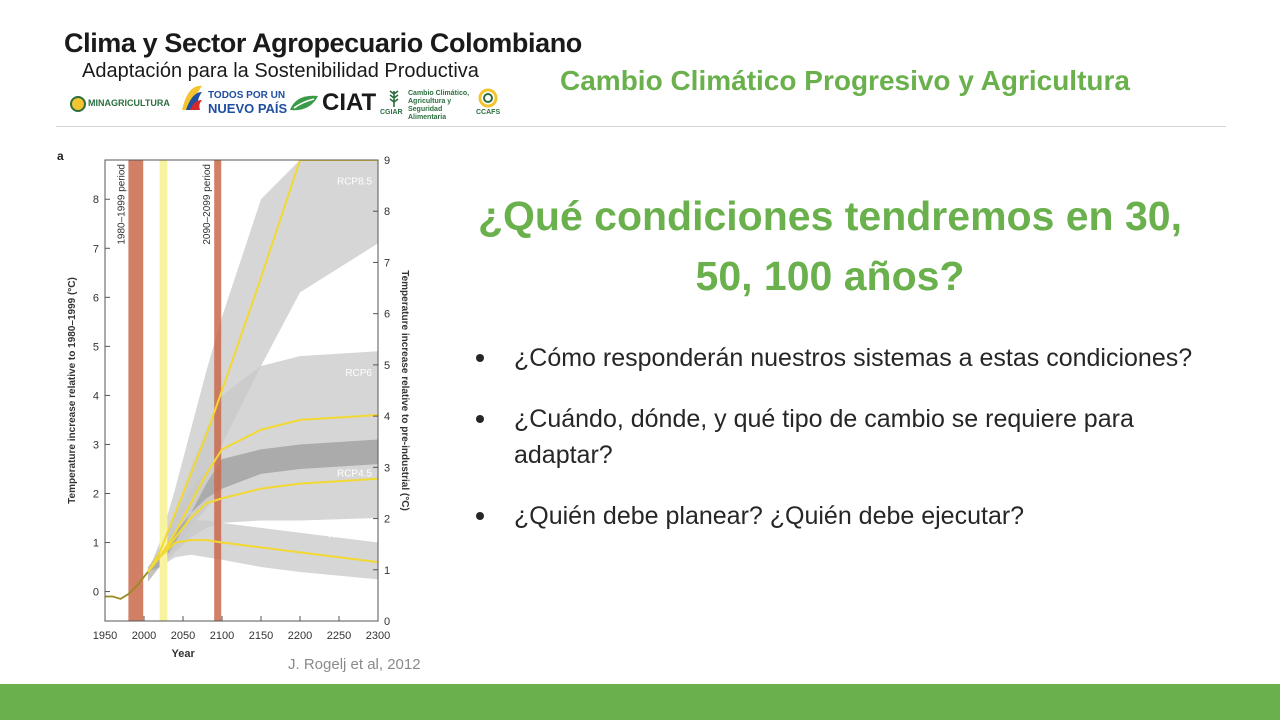 Image resolution: width=1280 pixels, height=720 pixels. What do you see at coordinates (121, 204) in the screenshot?
I see `period-label-1: 1980–1999 period` at bounding box center [121, 204].